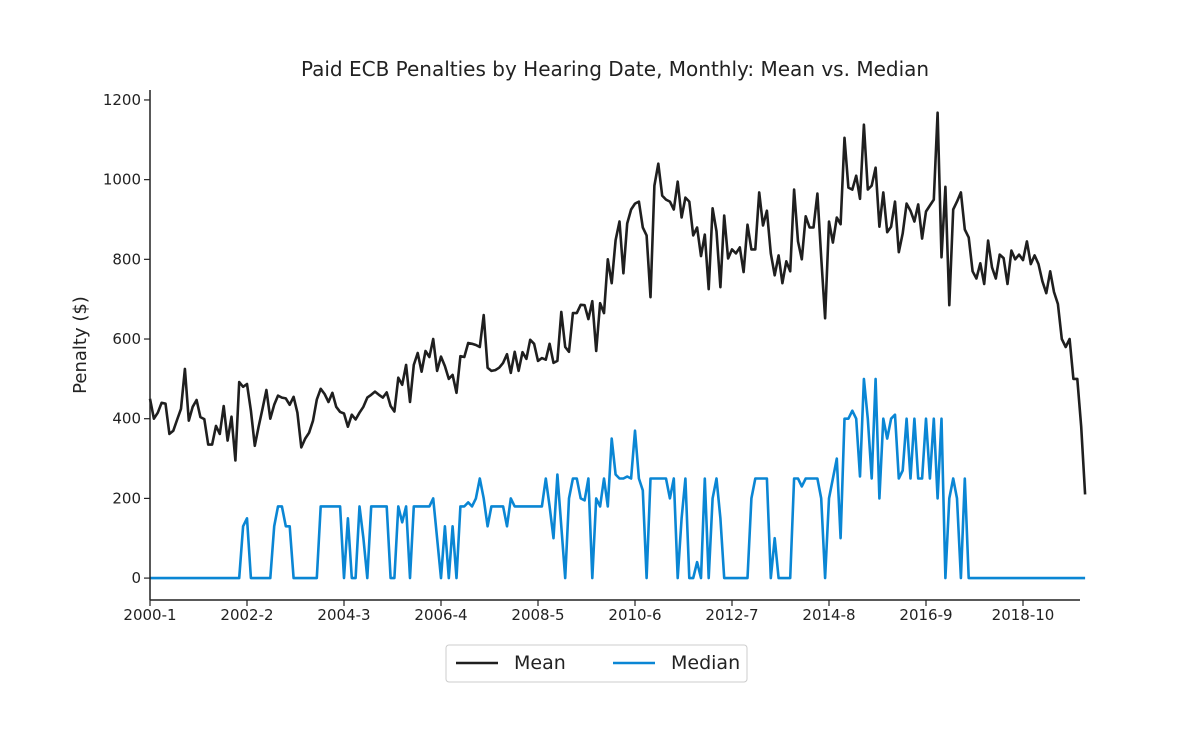 This screenshot has height=750, width=1200. What do you see at coordinates (80, 345) in the screenshot?
I see `y-axis-label: Penalty ($)` at bounding box center [80, 345].